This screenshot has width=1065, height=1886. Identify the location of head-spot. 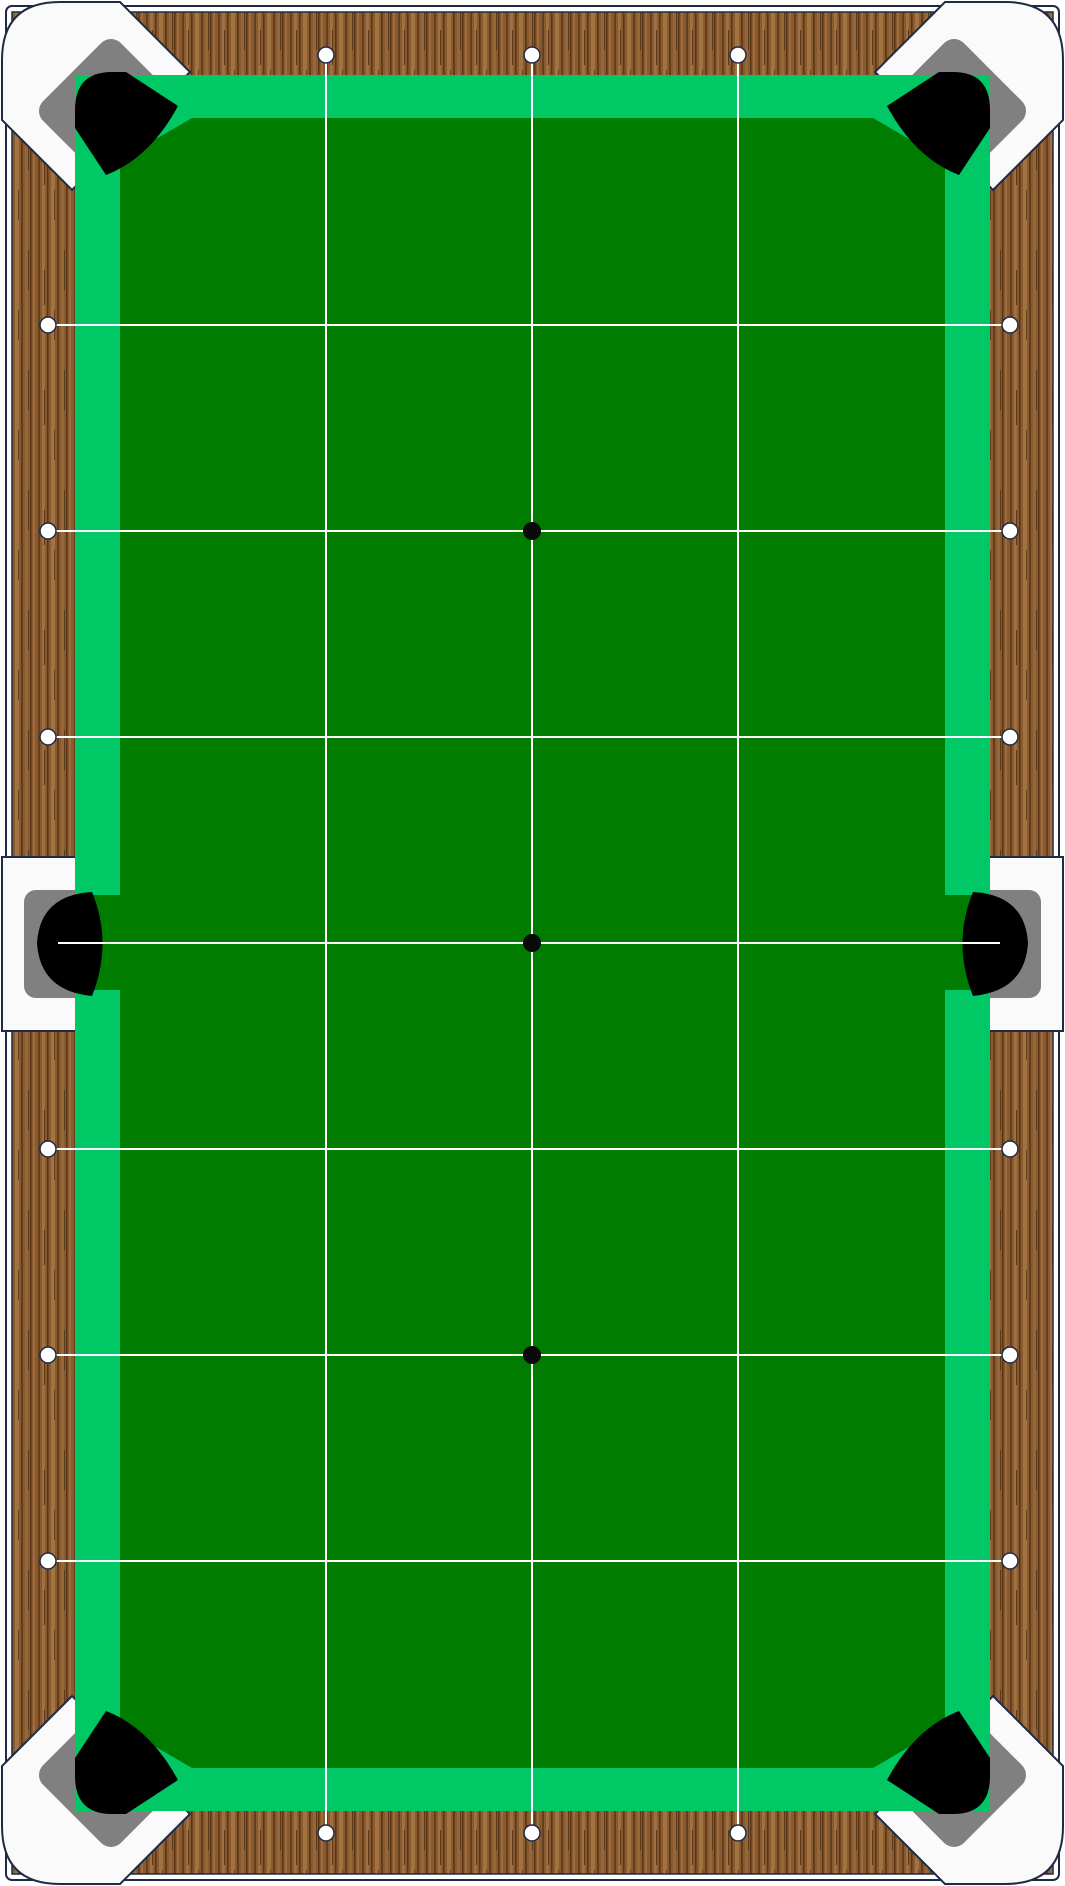
(532, 531).